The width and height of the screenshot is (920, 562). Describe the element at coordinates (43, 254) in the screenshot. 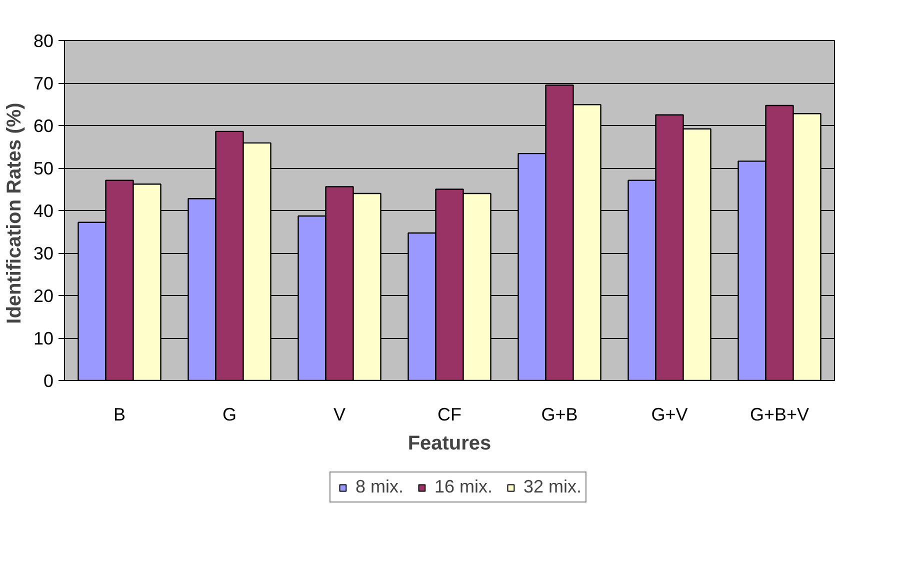

I see `y-tick-label: 30` at that location.